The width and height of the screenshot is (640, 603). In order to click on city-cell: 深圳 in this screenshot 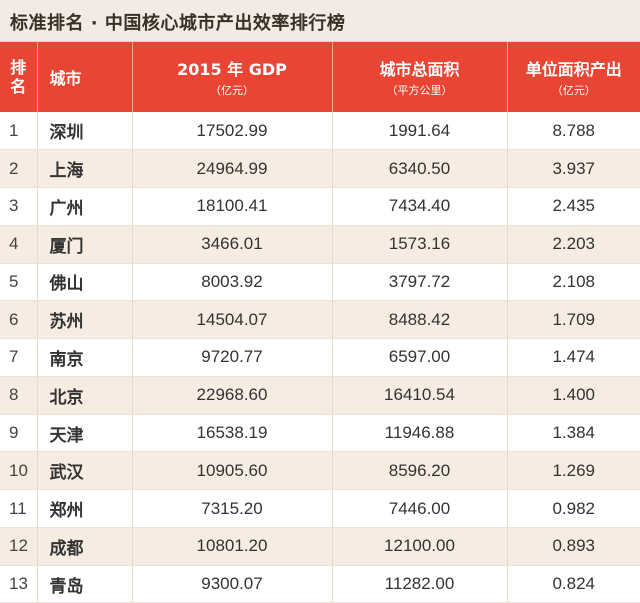, I will do `click(85, 131)`.